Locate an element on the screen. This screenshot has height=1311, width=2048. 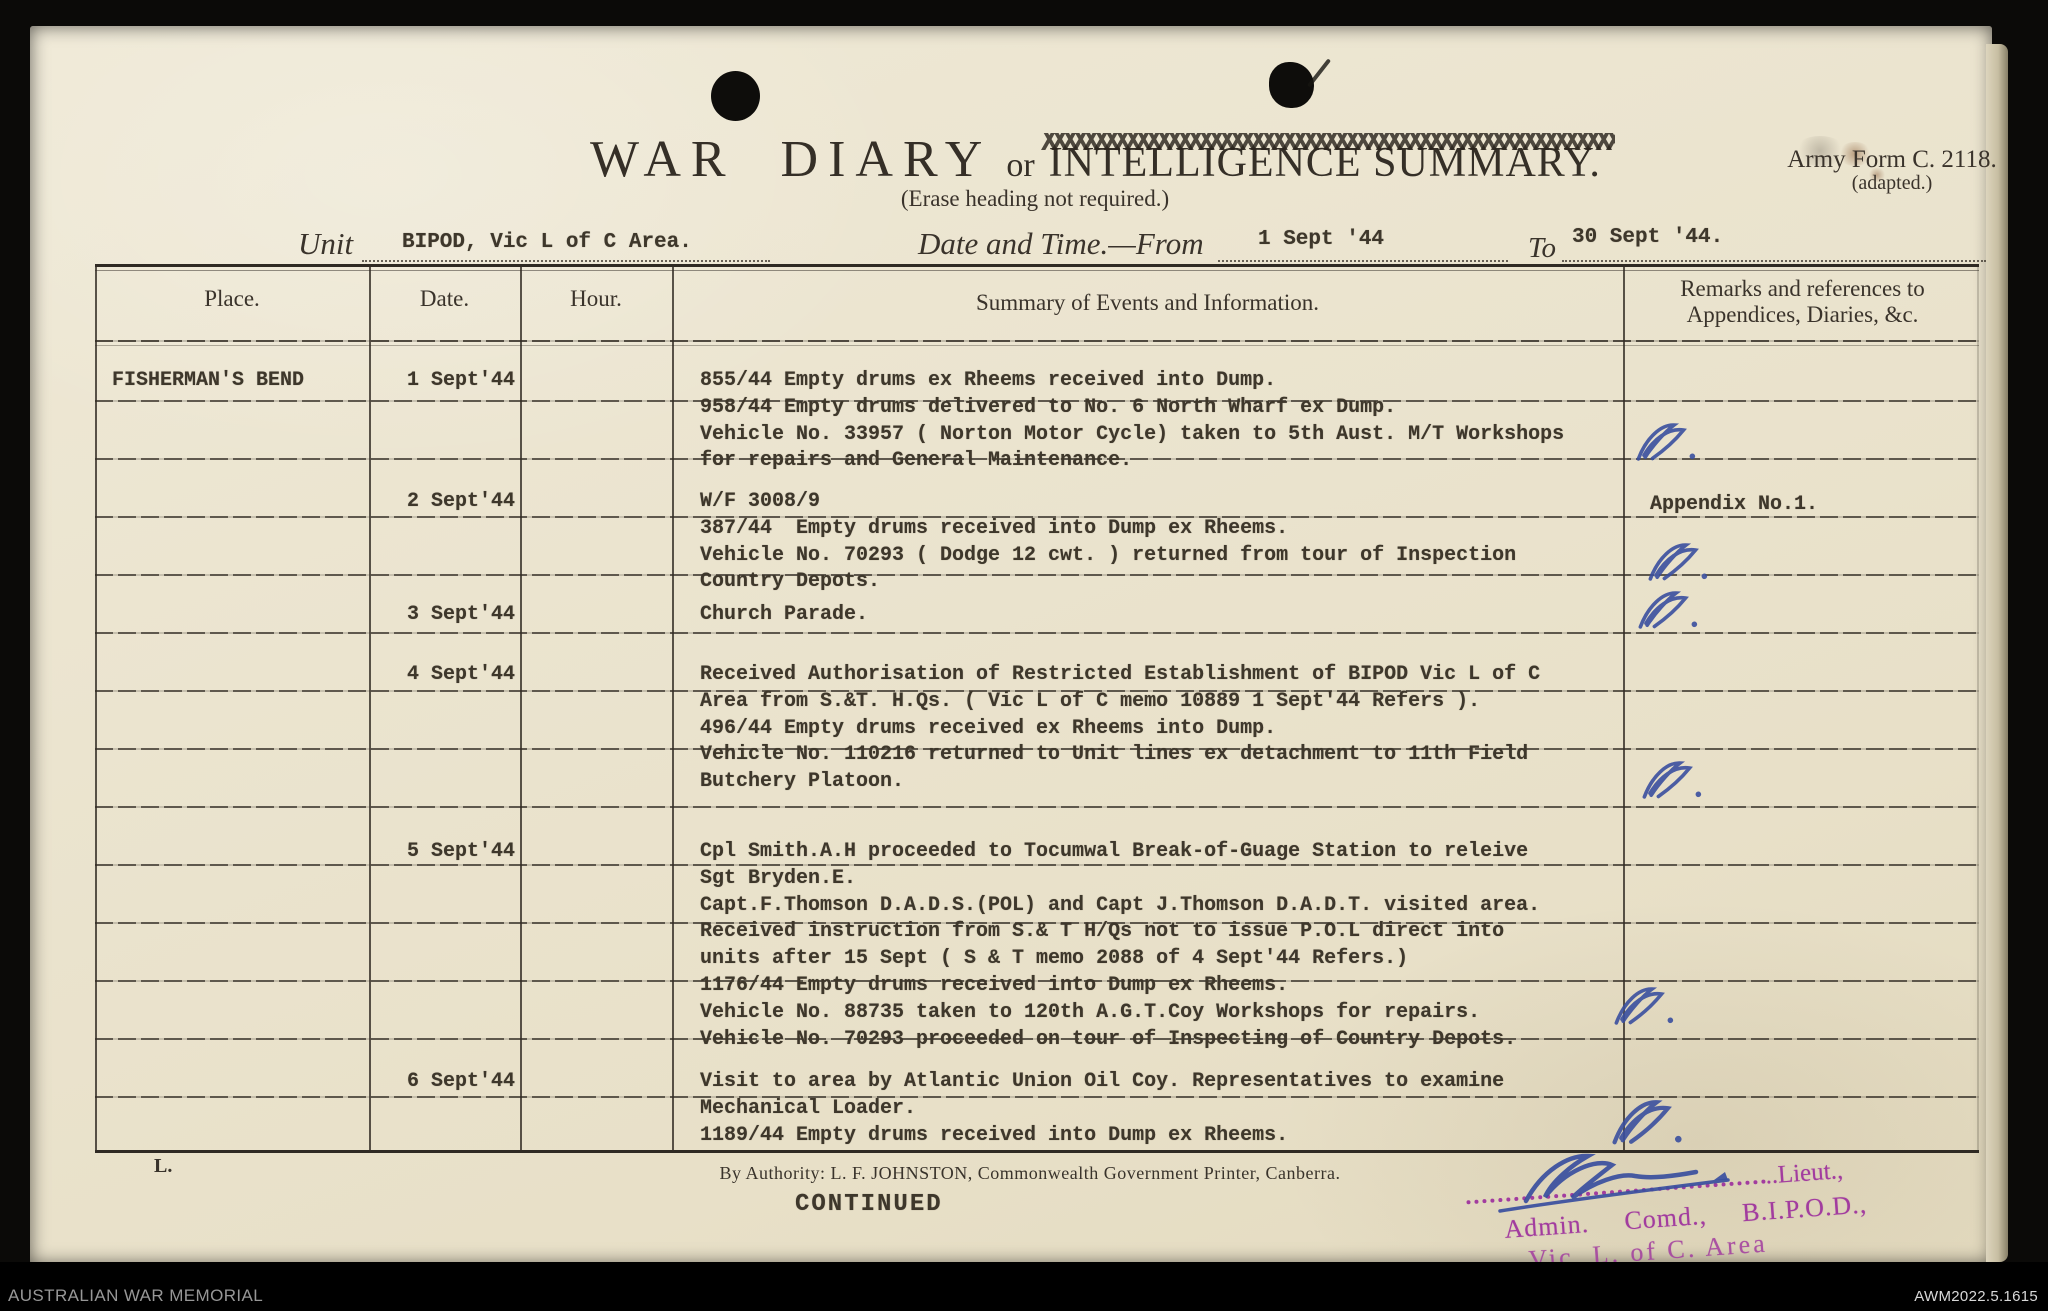
unit-value: BIPOD, Vic L of C Area. is located at coordinates (547, 242).